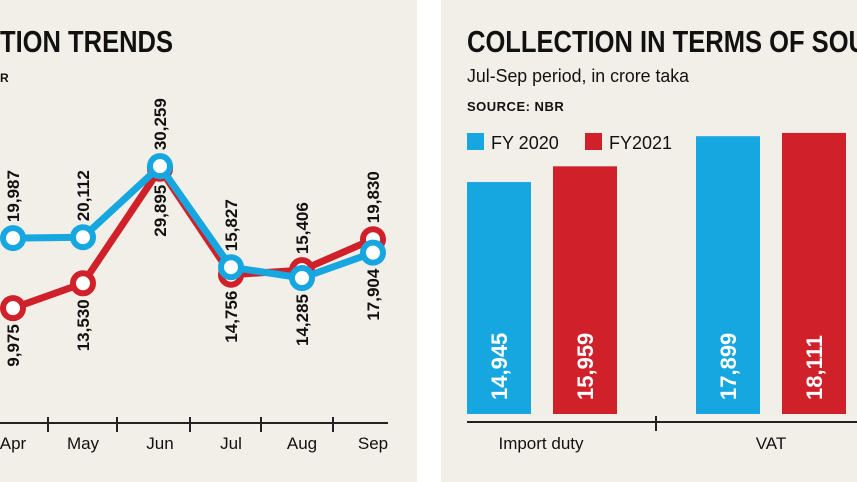 This screenshot has width=857, height=482. What do you see at coordinates (373, 443) in the screenshot?
I see `x-tick-label: Sep` at bounding box center [373, 443].